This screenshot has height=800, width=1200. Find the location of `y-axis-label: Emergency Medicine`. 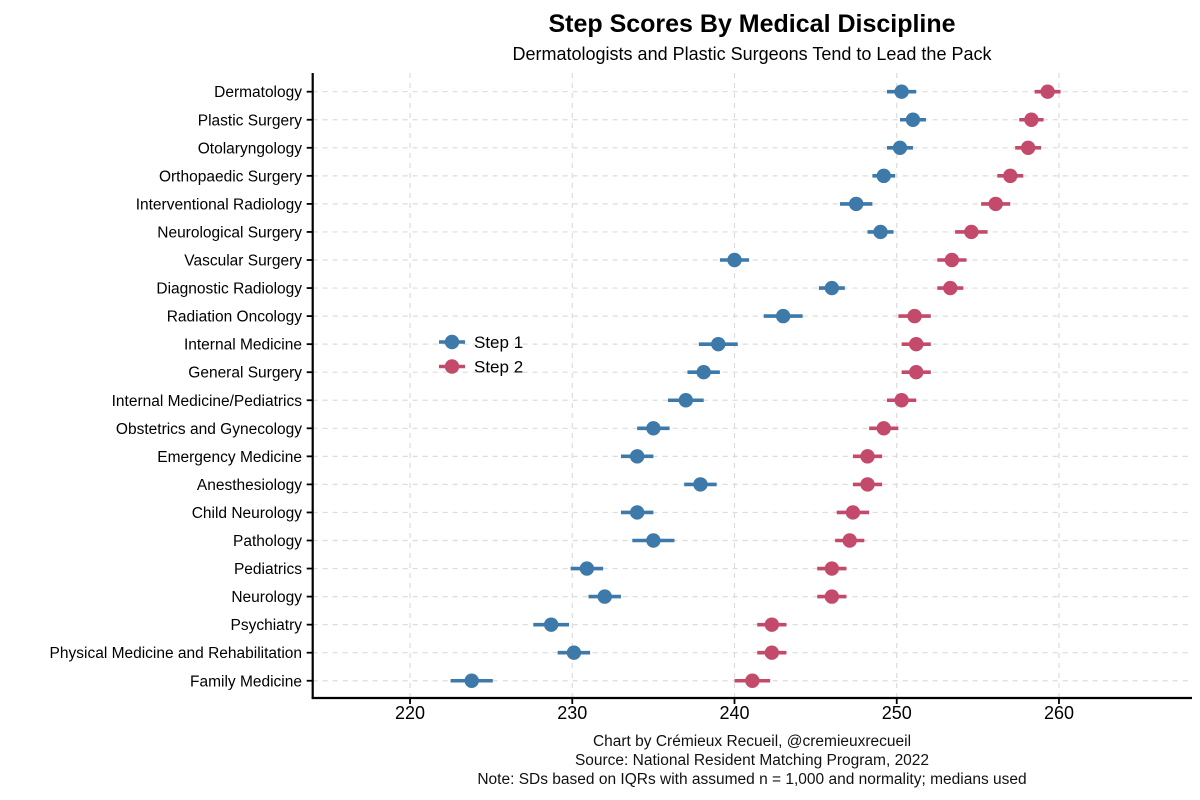

y-axis-label: Emergency Medicine is located at coordinates (229, 457).